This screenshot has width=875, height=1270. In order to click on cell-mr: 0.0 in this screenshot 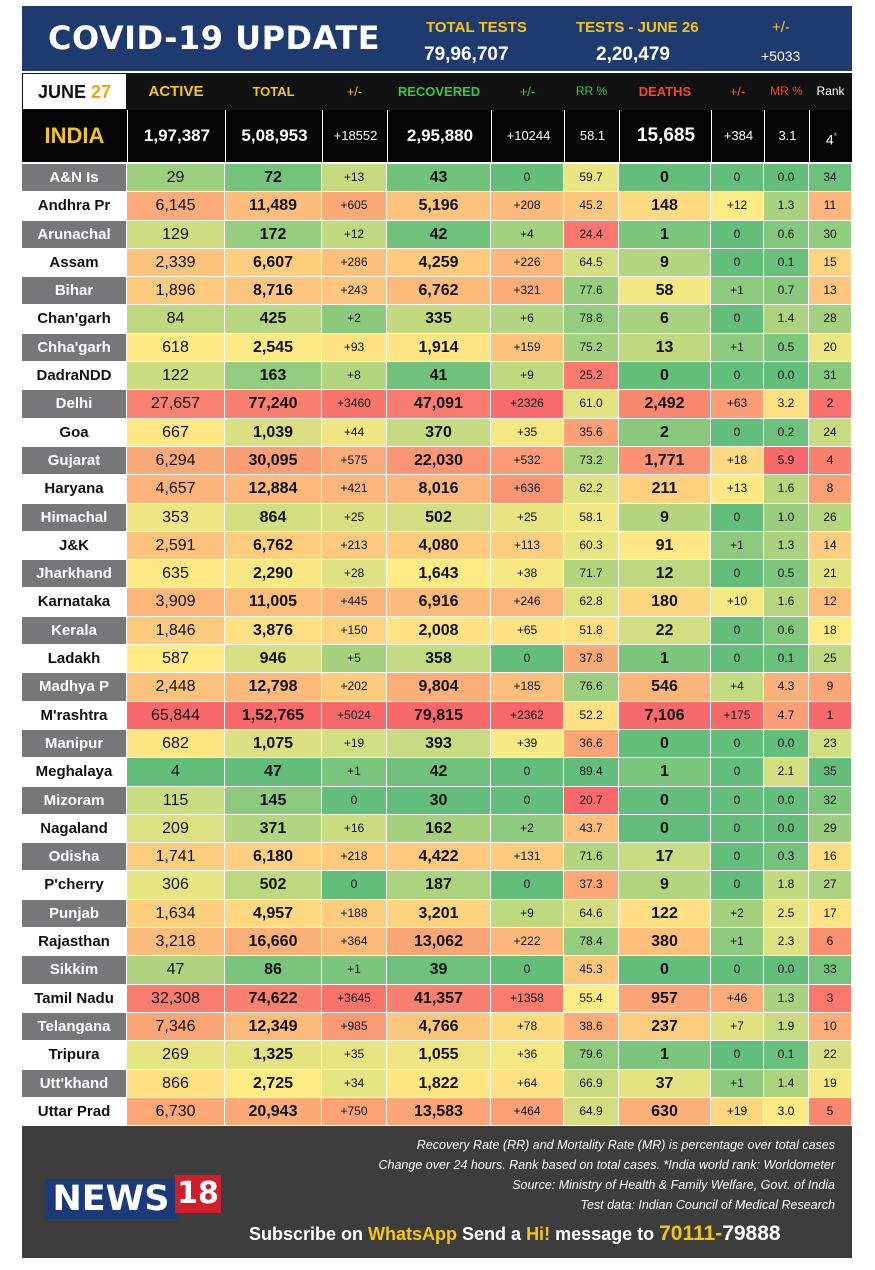, I will do `click(786, 743)`.